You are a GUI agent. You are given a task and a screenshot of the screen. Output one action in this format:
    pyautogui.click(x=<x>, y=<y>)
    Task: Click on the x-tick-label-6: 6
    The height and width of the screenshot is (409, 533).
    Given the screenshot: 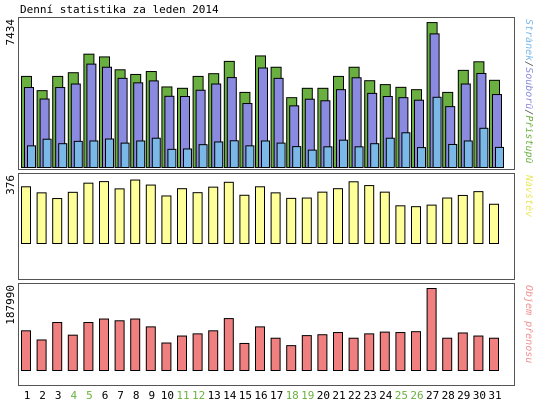 What is the action you would take?
    pyautogui.click(x=105, y=395)
    